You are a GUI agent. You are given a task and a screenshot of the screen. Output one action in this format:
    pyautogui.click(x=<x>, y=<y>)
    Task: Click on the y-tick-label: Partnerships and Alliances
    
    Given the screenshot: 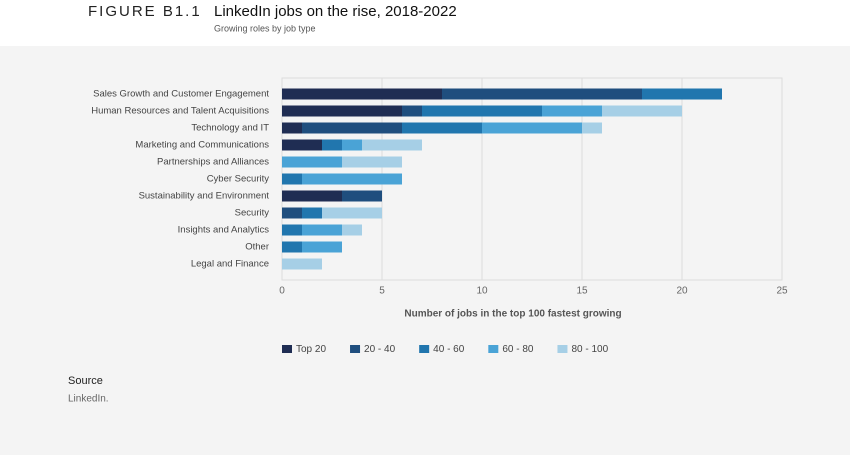 What is the action you would take?
    pyautogui.click(x=213, y=162)
    